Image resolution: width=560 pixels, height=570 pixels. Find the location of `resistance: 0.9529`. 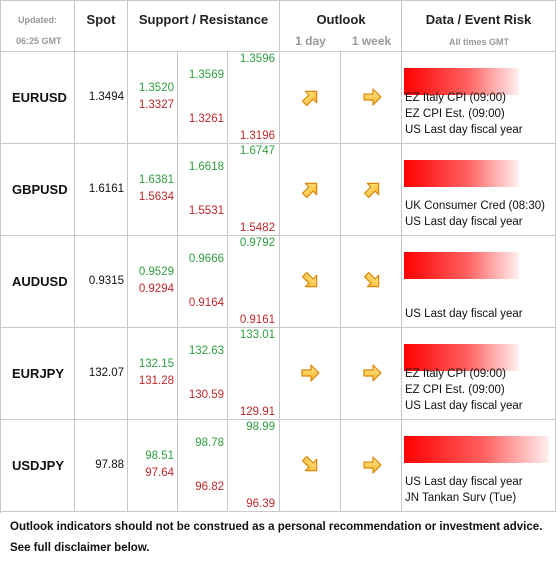

resistance: 0.9529 is located at coordinates (156, 272).